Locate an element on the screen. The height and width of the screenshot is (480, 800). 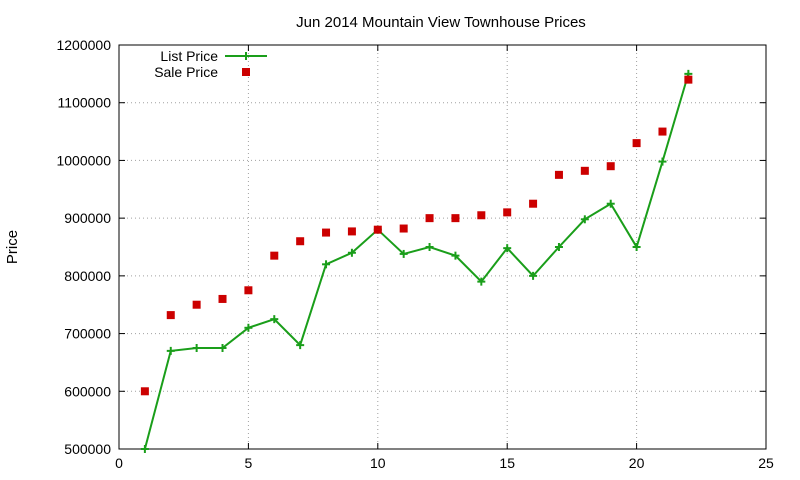
y-tick-label: 900000 is located at coordinates (87, 218).